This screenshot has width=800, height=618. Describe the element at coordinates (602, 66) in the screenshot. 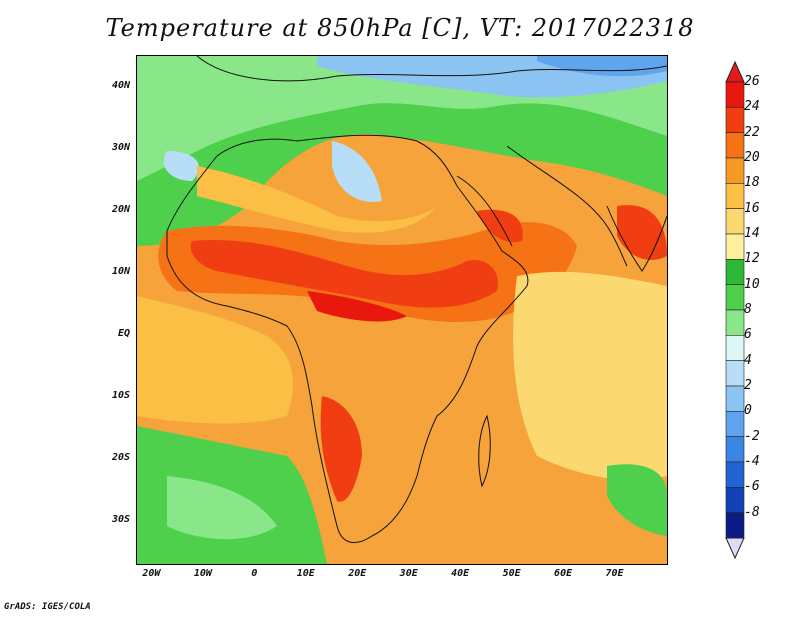

I see `field-darkblue-anatolia` at that location.